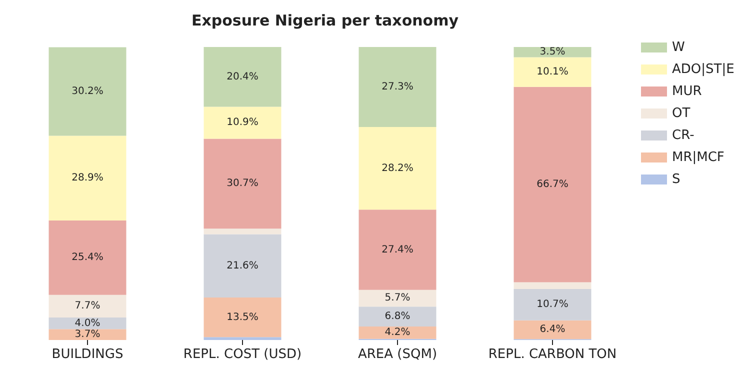  Describe the element at coordinates (687, 91) in the screenshot. I see `legend-label: MUR` at that location.